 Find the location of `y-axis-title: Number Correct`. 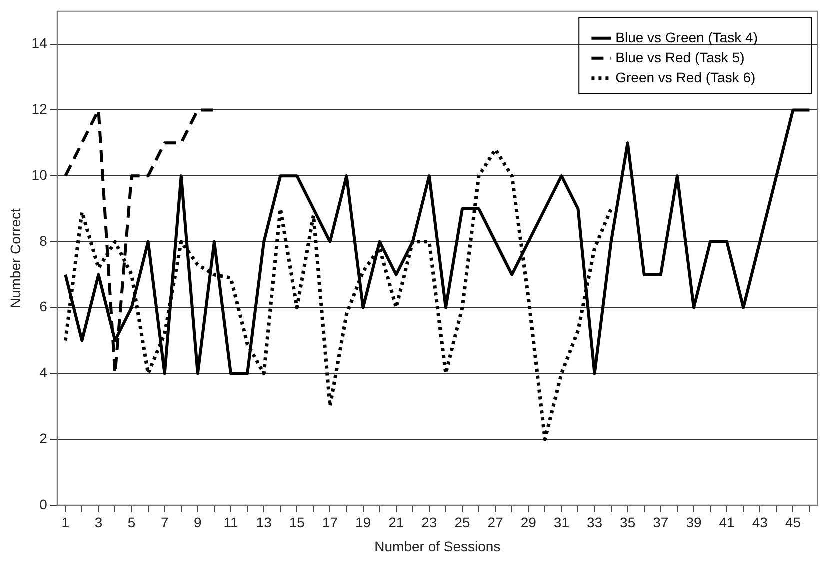

y-axis-title: Number Correct is located at coordinates (15, 258).